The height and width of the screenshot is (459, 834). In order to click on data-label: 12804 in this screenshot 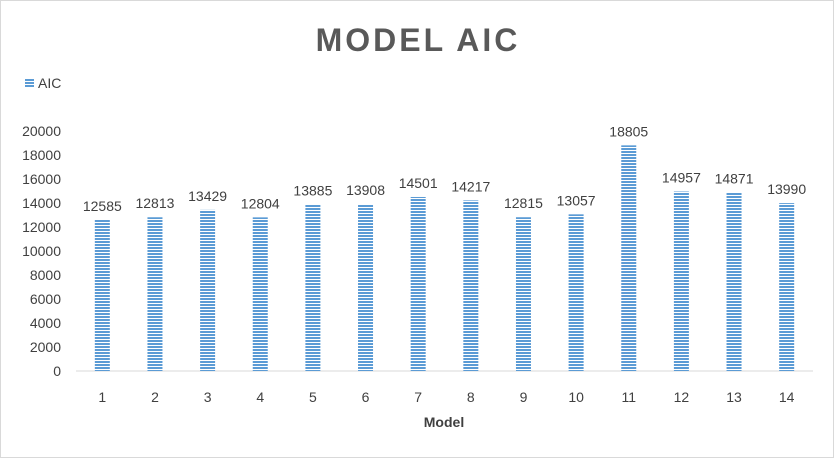, I will do `click(260, 203)`.